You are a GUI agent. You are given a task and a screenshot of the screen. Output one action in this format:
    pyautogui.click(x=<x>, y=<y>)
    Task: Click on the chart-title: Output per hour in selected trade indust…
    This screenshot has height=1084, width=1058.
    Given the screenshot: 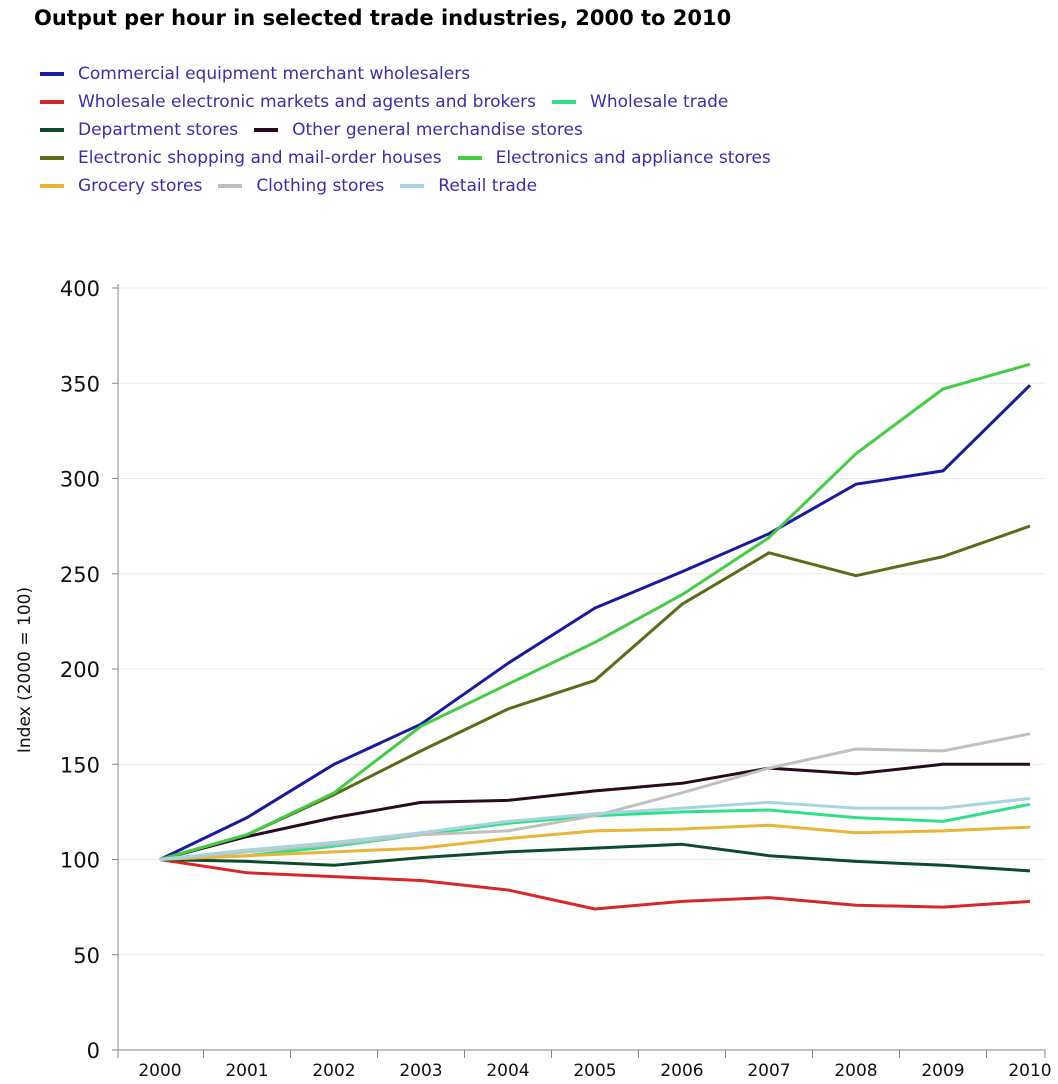 What is the action you would take?
    pyautogui.click(x=383, y=18)
    